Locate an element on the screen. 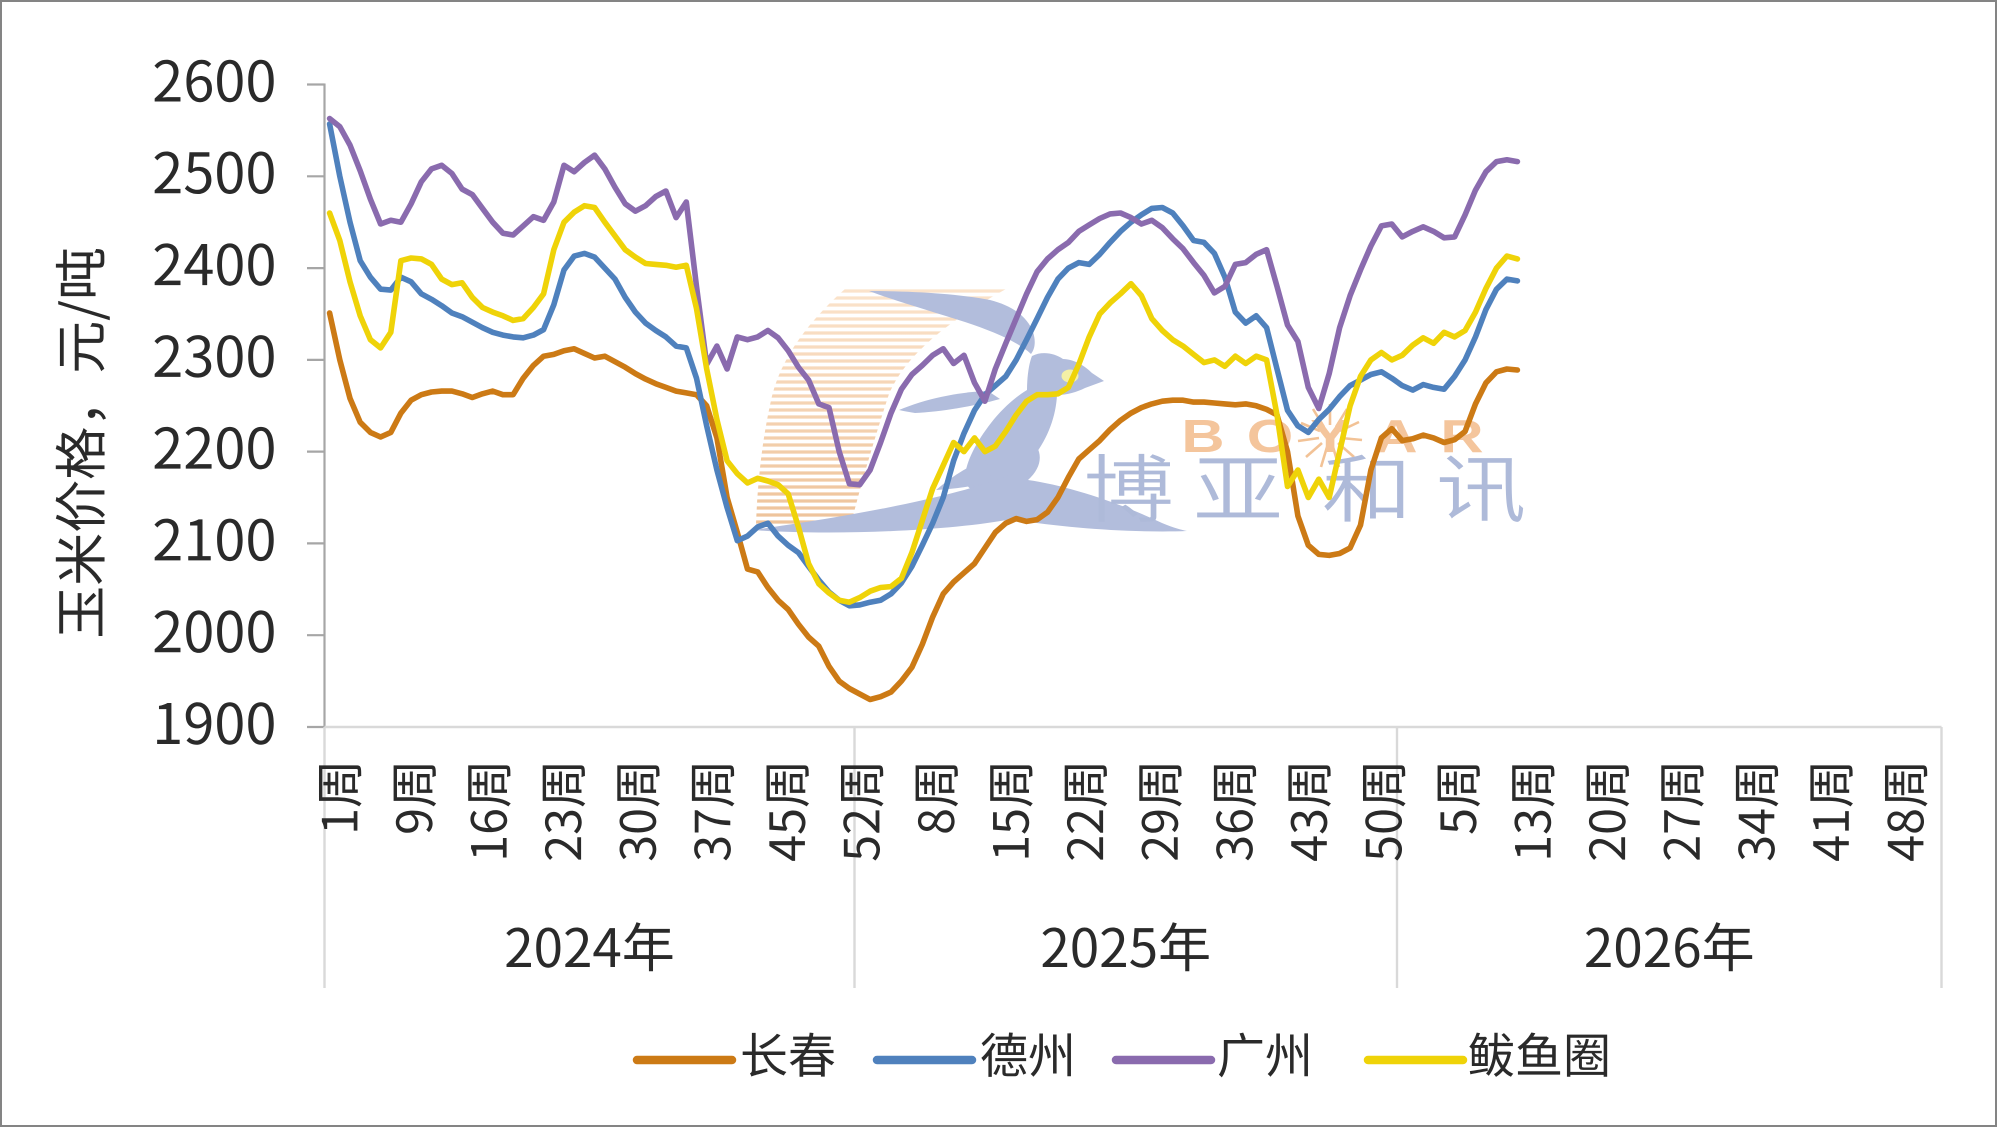 The height and width of the screenshot is (1132, 1997). svg-text: B is located at coordinates (1202, 436).